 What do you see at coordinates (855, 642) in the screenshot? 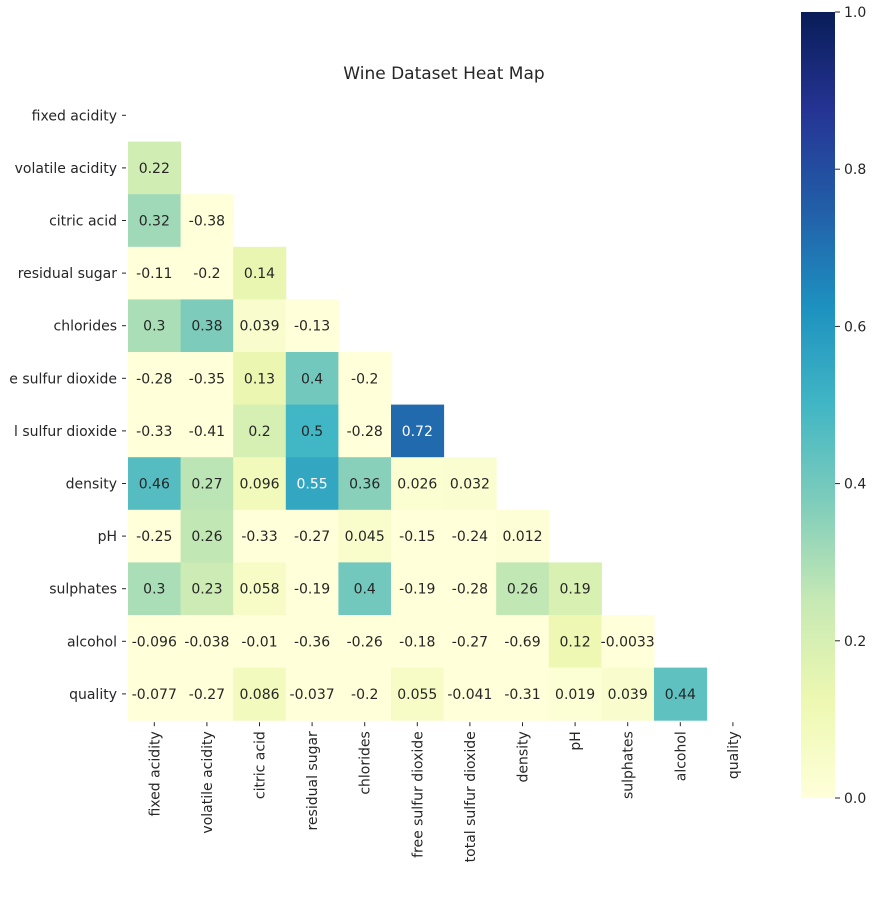
I see `colorbar-tick-label: 0.2` at bounding box center [855, 642].